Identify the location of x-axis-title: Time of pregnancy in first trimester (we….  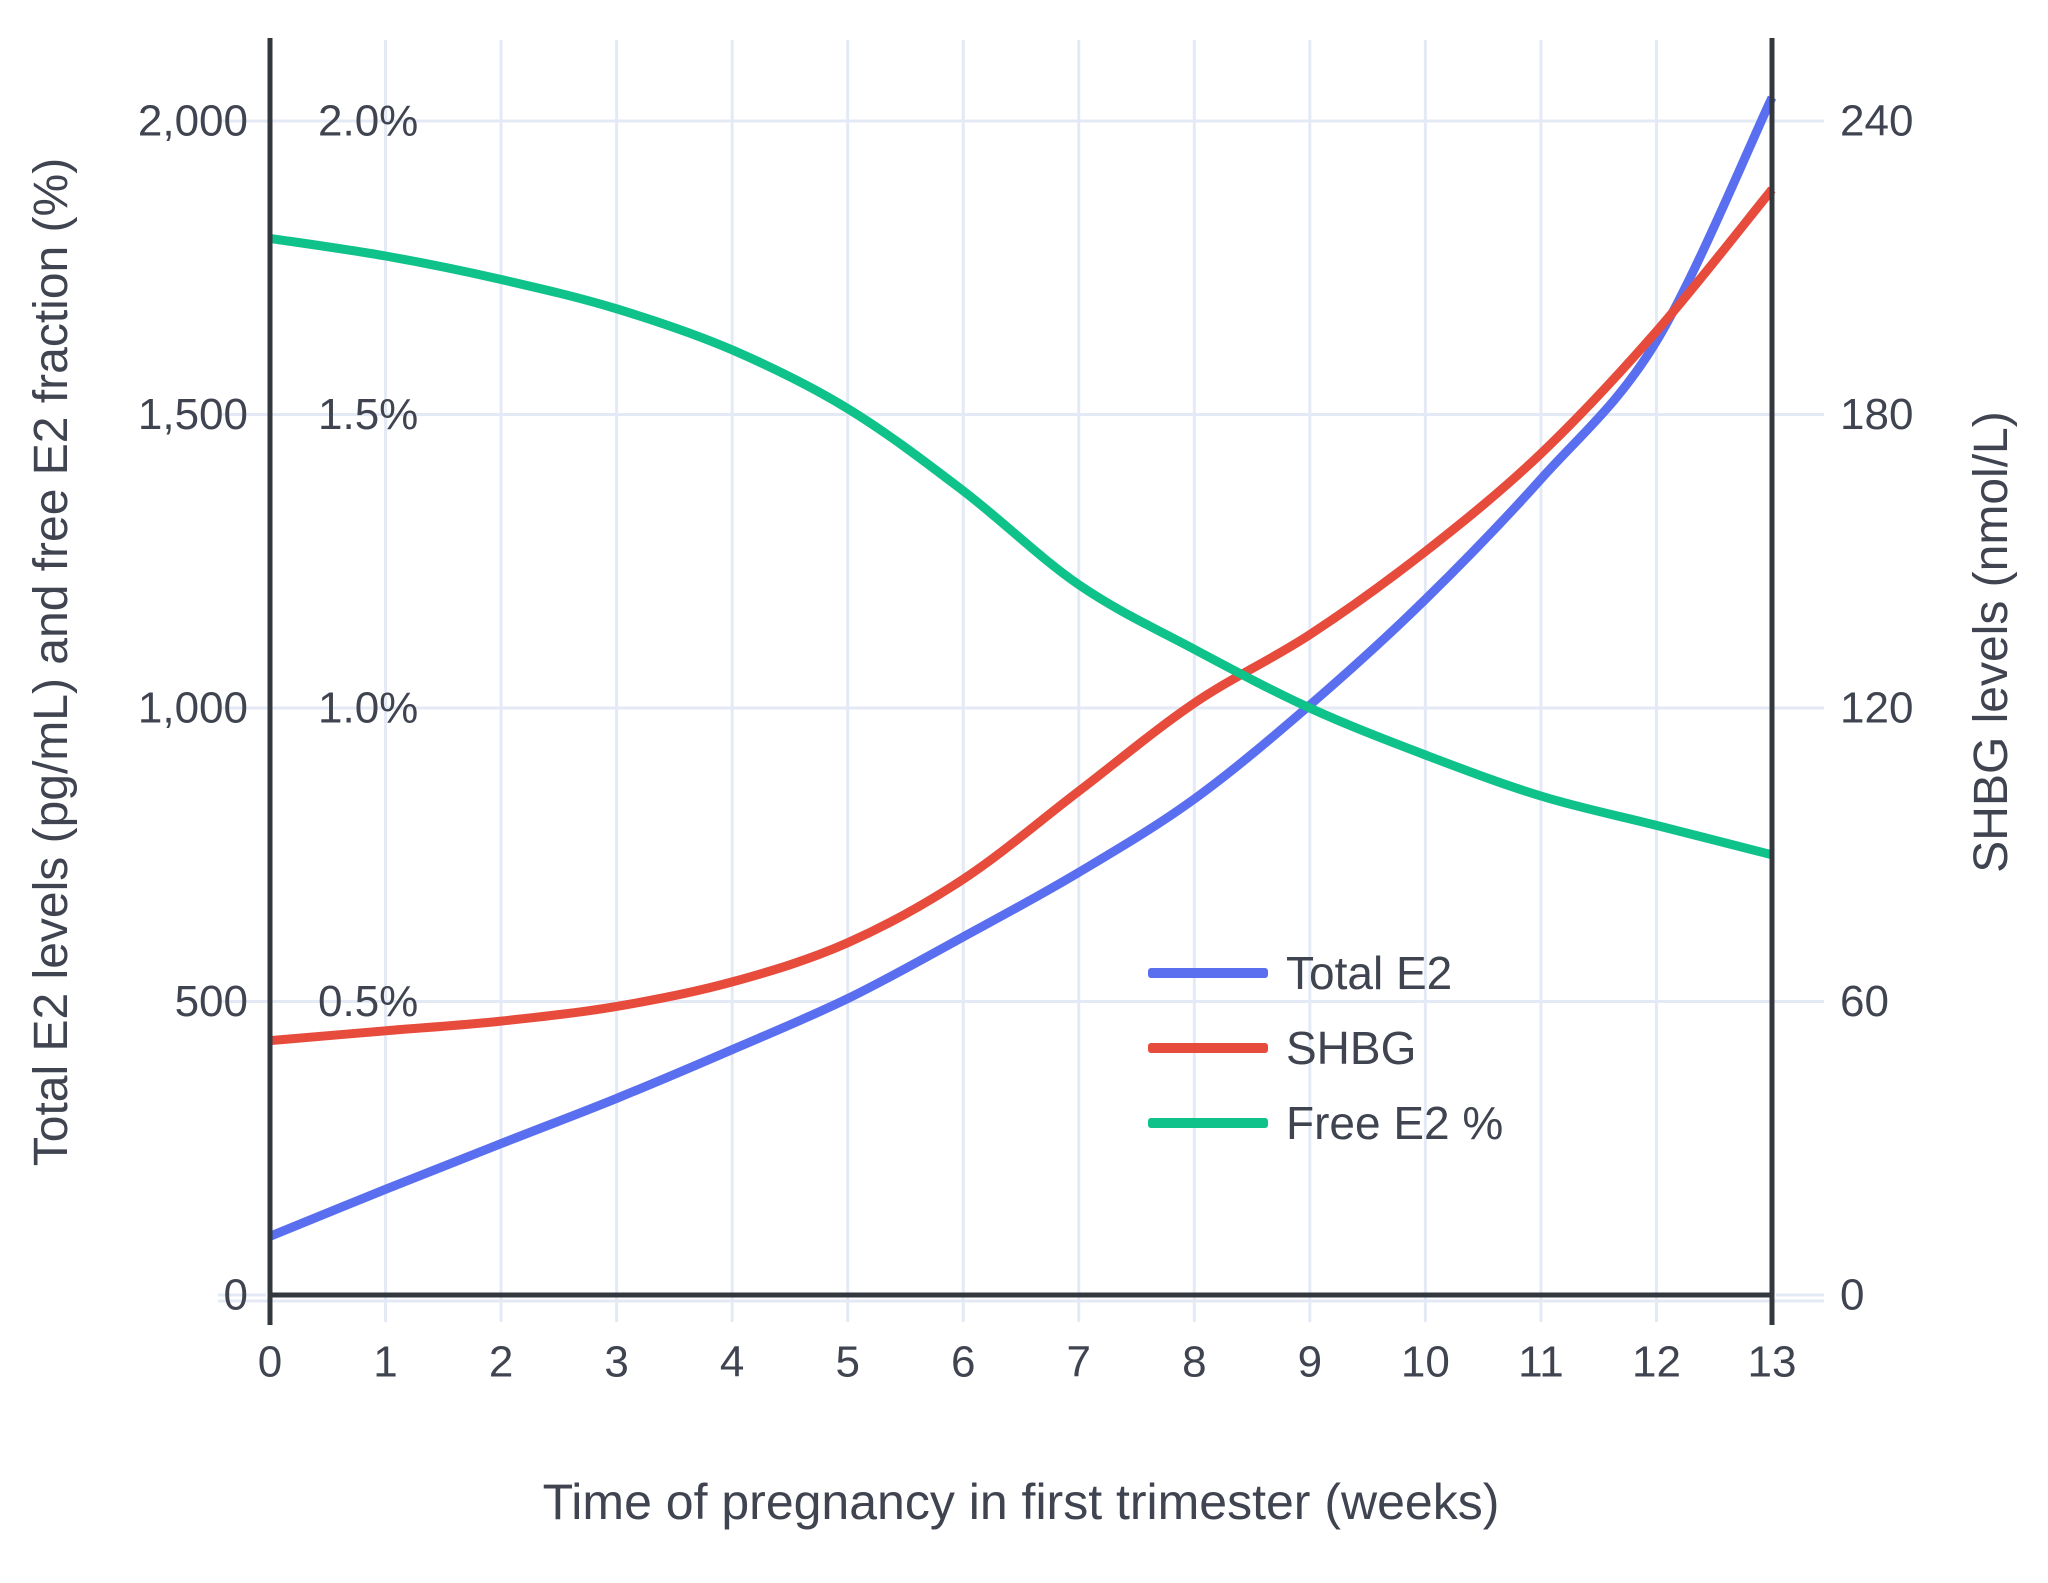
(1021, 1502).